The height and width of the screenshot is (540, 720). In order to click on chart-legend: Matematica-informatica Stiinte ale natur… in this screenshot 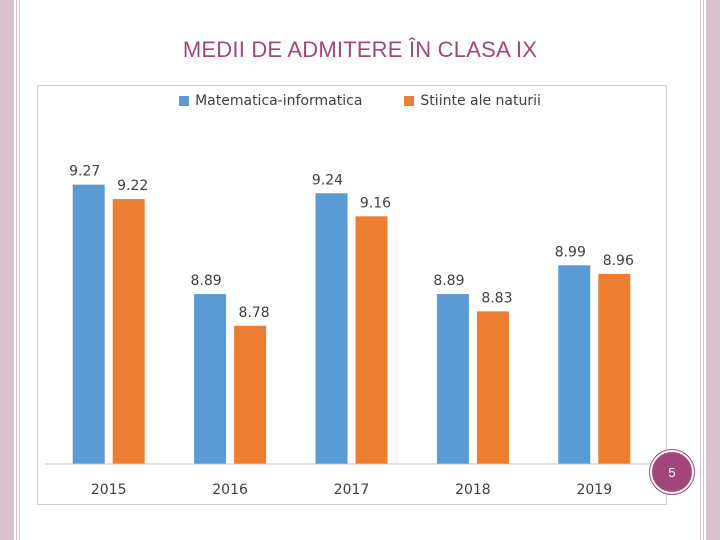, I will do `click(360, 101)`.